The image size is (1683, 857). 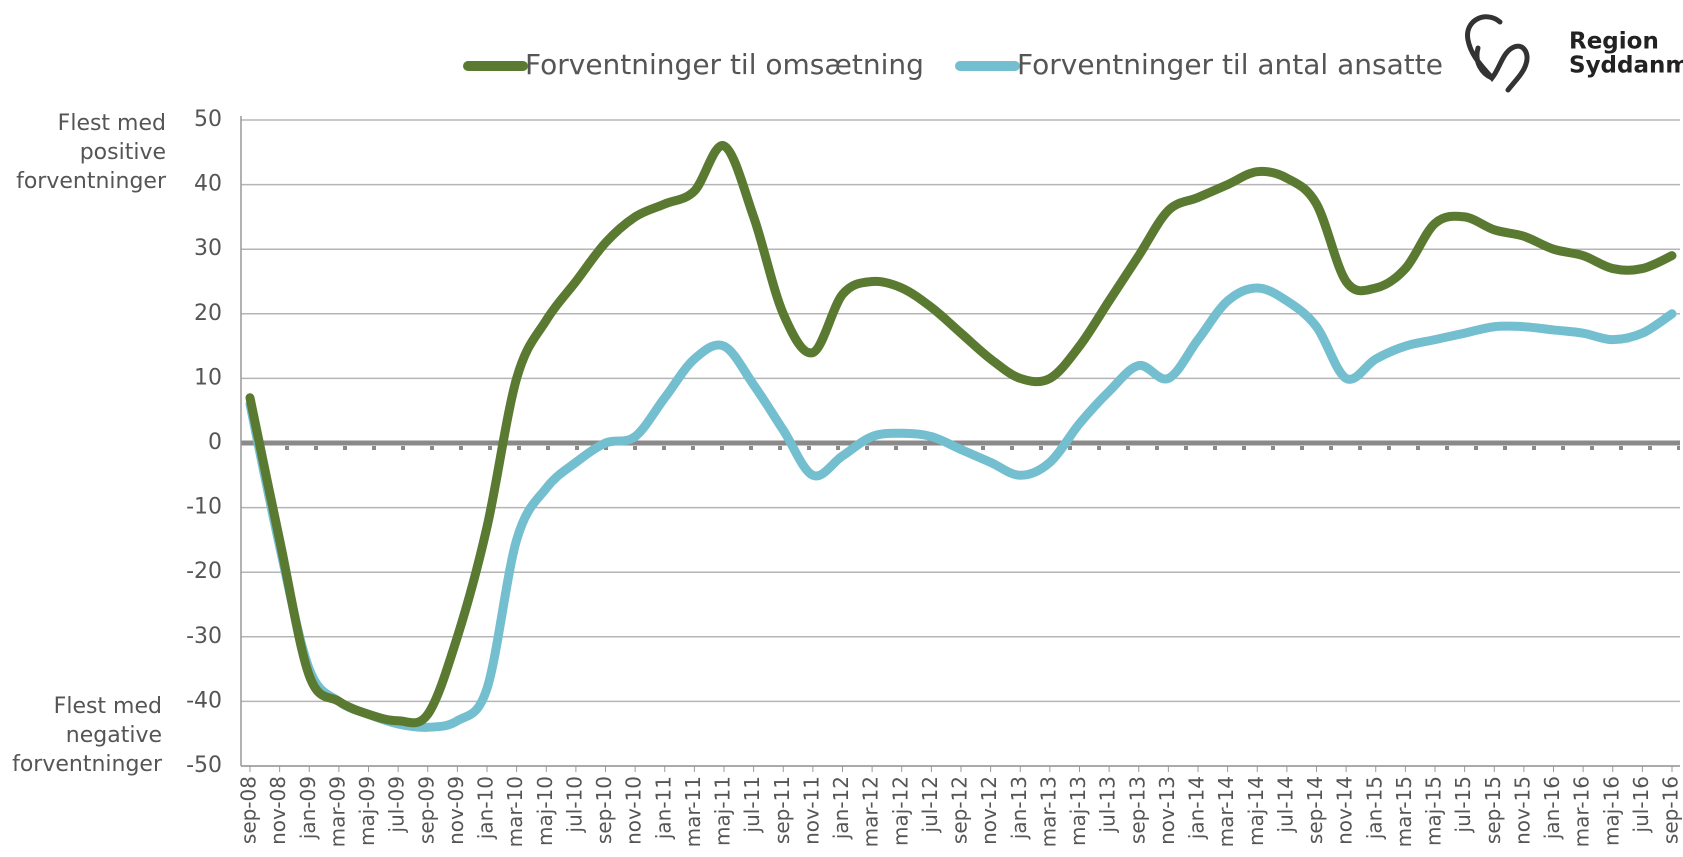 I want to click on x-tick-label: nov-11, so click(x=811, y=810).